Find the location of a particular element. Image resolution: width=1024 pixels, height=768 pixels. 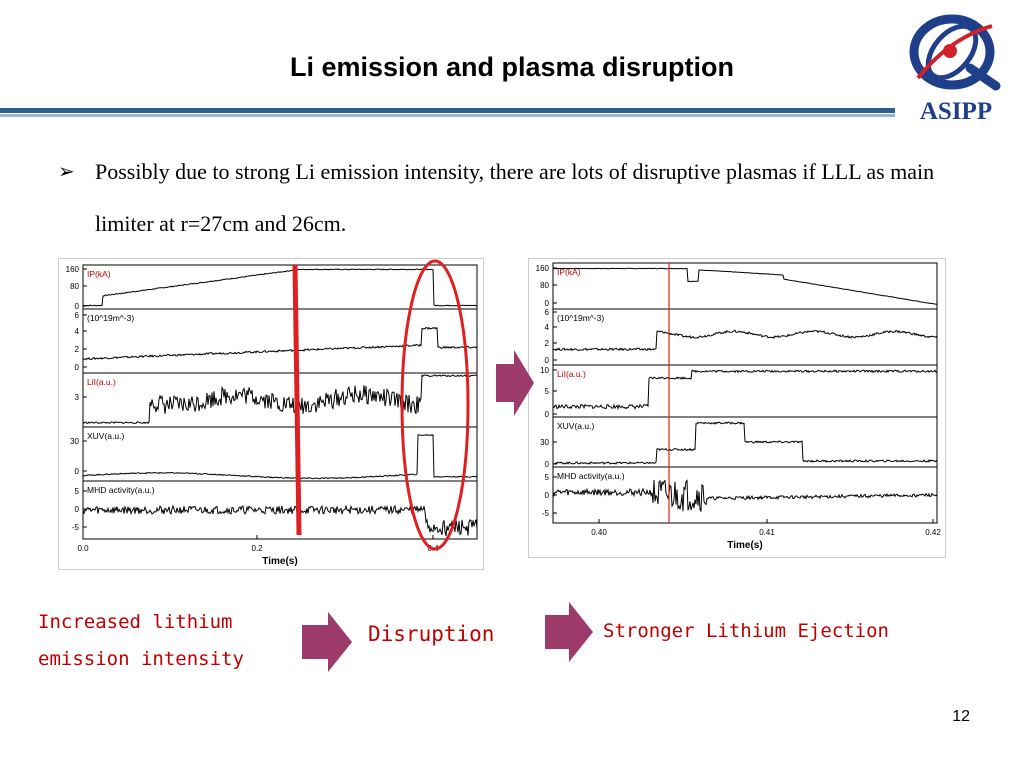

caption-line-2: emission intensity is located at coordinates (141, 659).